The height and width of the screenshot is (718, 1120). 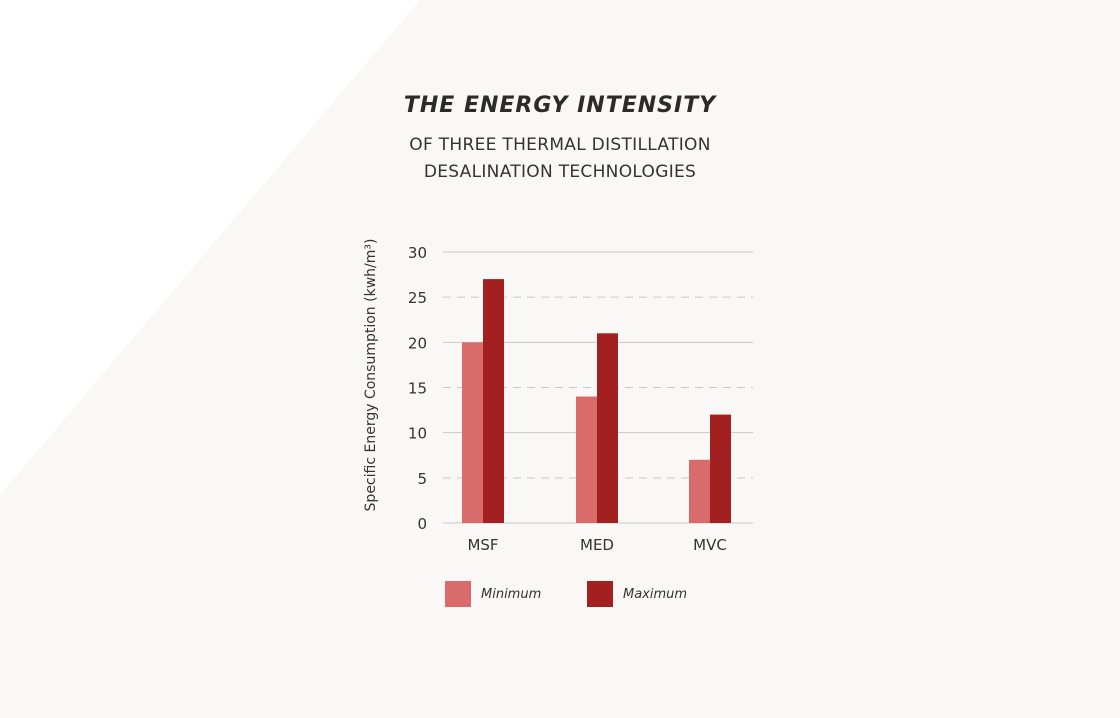 I want to click on legend-swatch-minimum, so click(x=458, y=594).